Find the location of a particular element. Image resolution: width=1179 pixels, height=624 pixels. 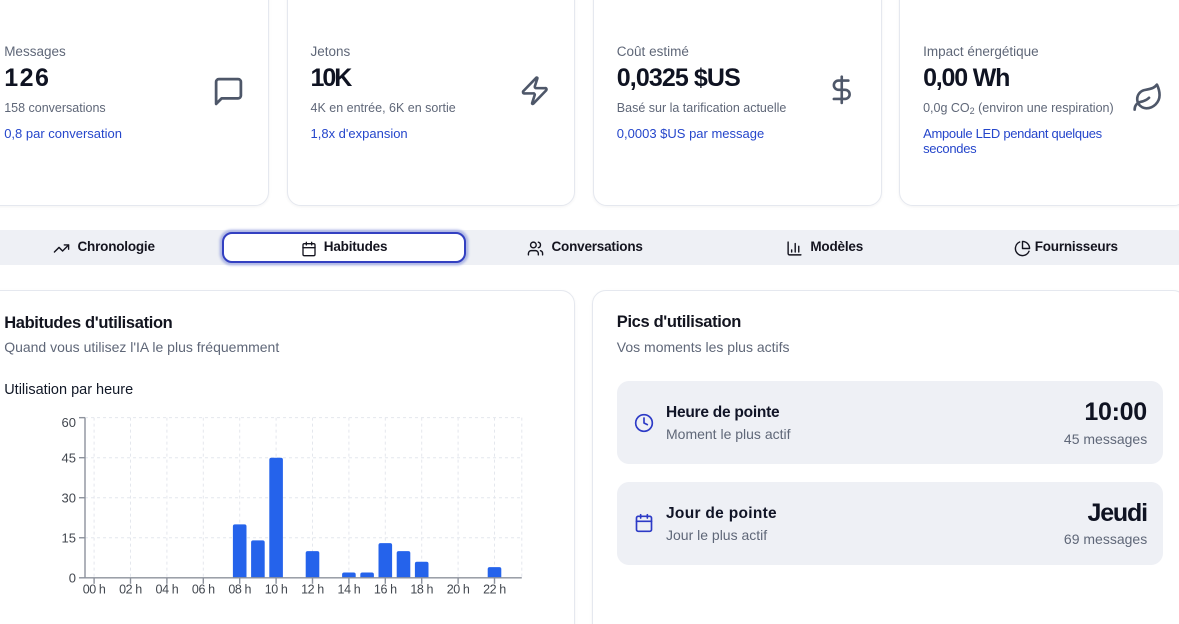

svg-text: 12 h is located at coordinates (312, 590).